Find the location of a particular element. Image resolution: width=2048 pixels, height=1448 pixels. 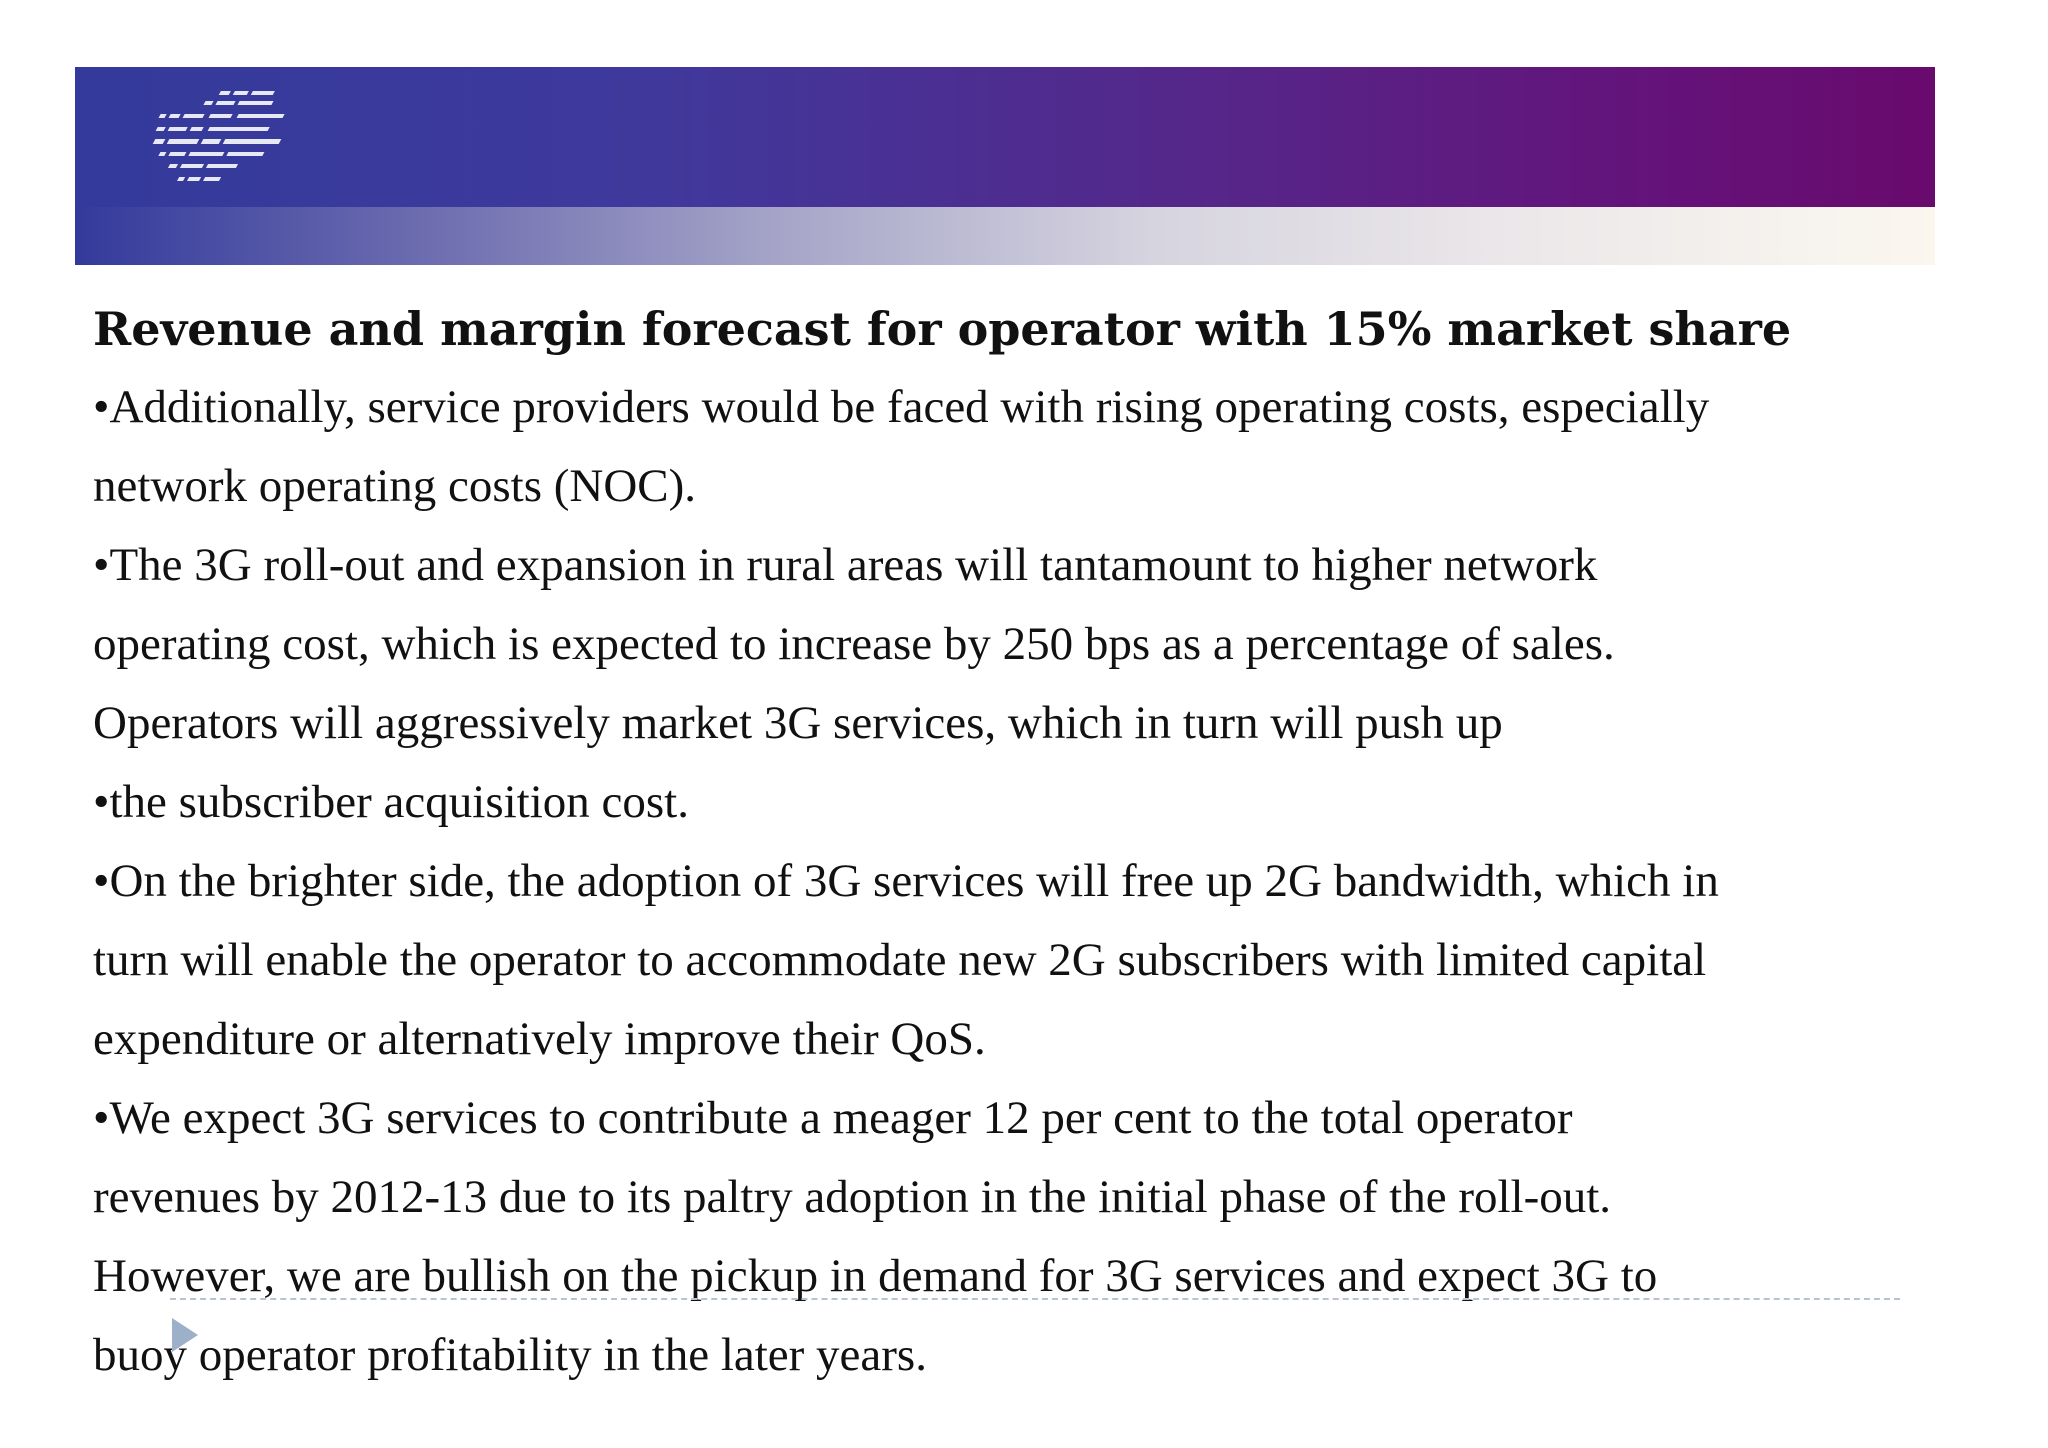

banner-fade-band is located at coordinates (1005, 236).